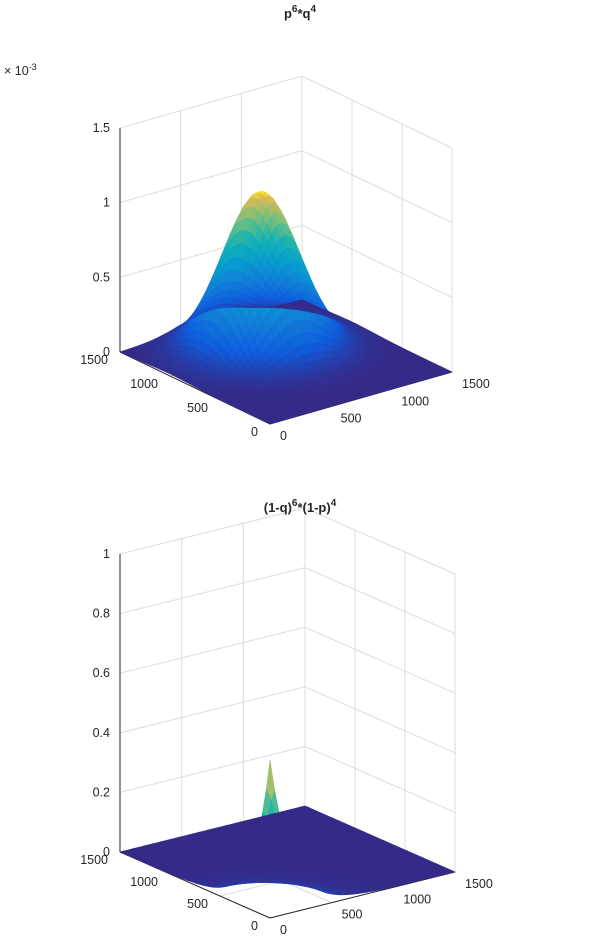 This screenshot has height=942, width=600. I want to click on chart-title: p6*q4, so click(300, 12).